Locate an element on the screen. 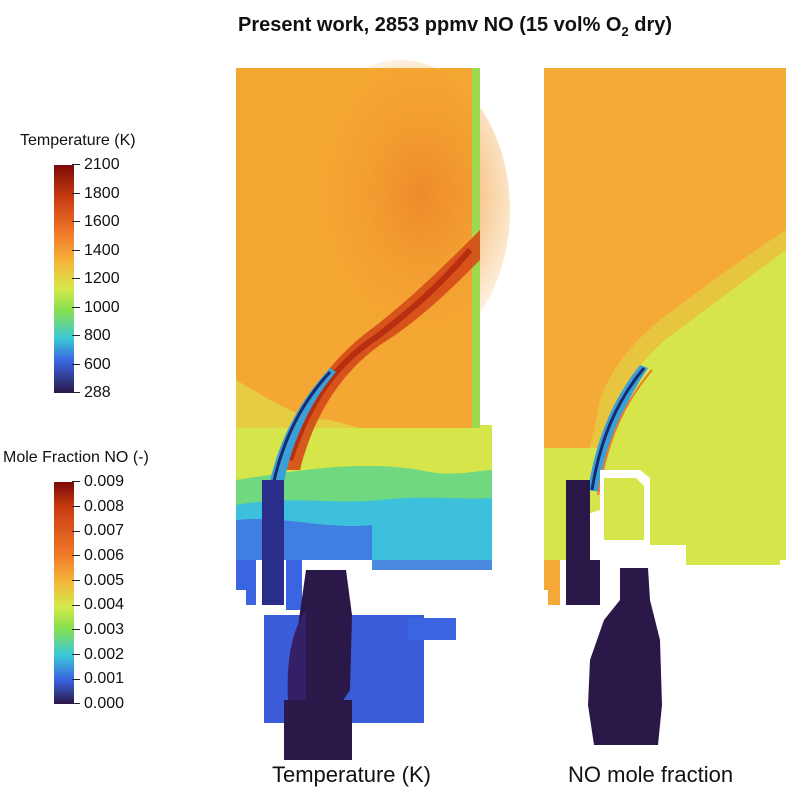 The width and height of the screenshot is (807, 800). colorbar-tick-label: 0.008 is located at coordinates (98, 506).